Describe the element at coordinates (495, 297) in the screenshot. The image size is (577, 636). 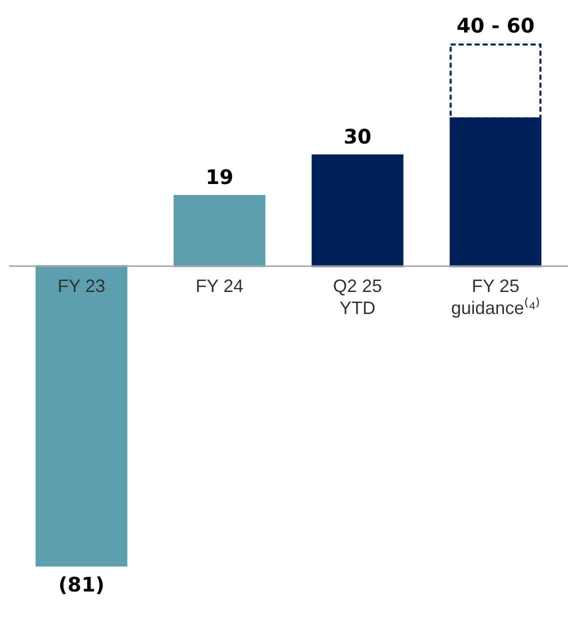
I see `x-tick-label: FY 25 guidance⁽⁴⁾` at that location.